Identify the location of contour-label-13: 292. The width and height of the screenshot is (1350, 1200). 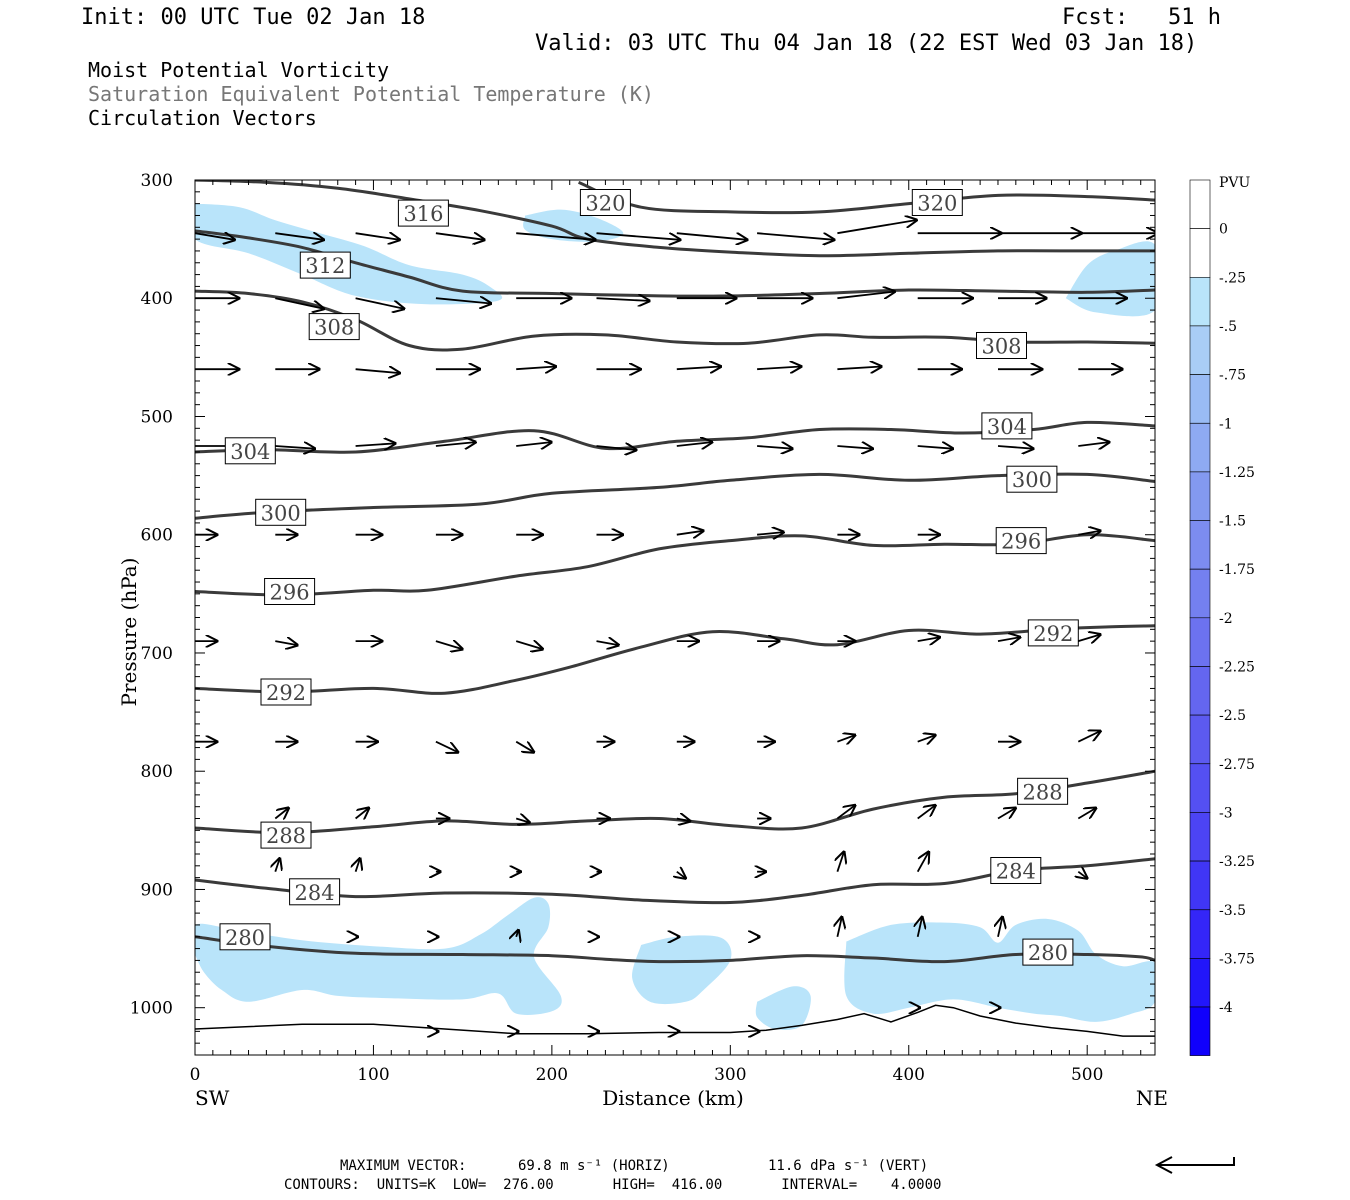
(1053, 634).